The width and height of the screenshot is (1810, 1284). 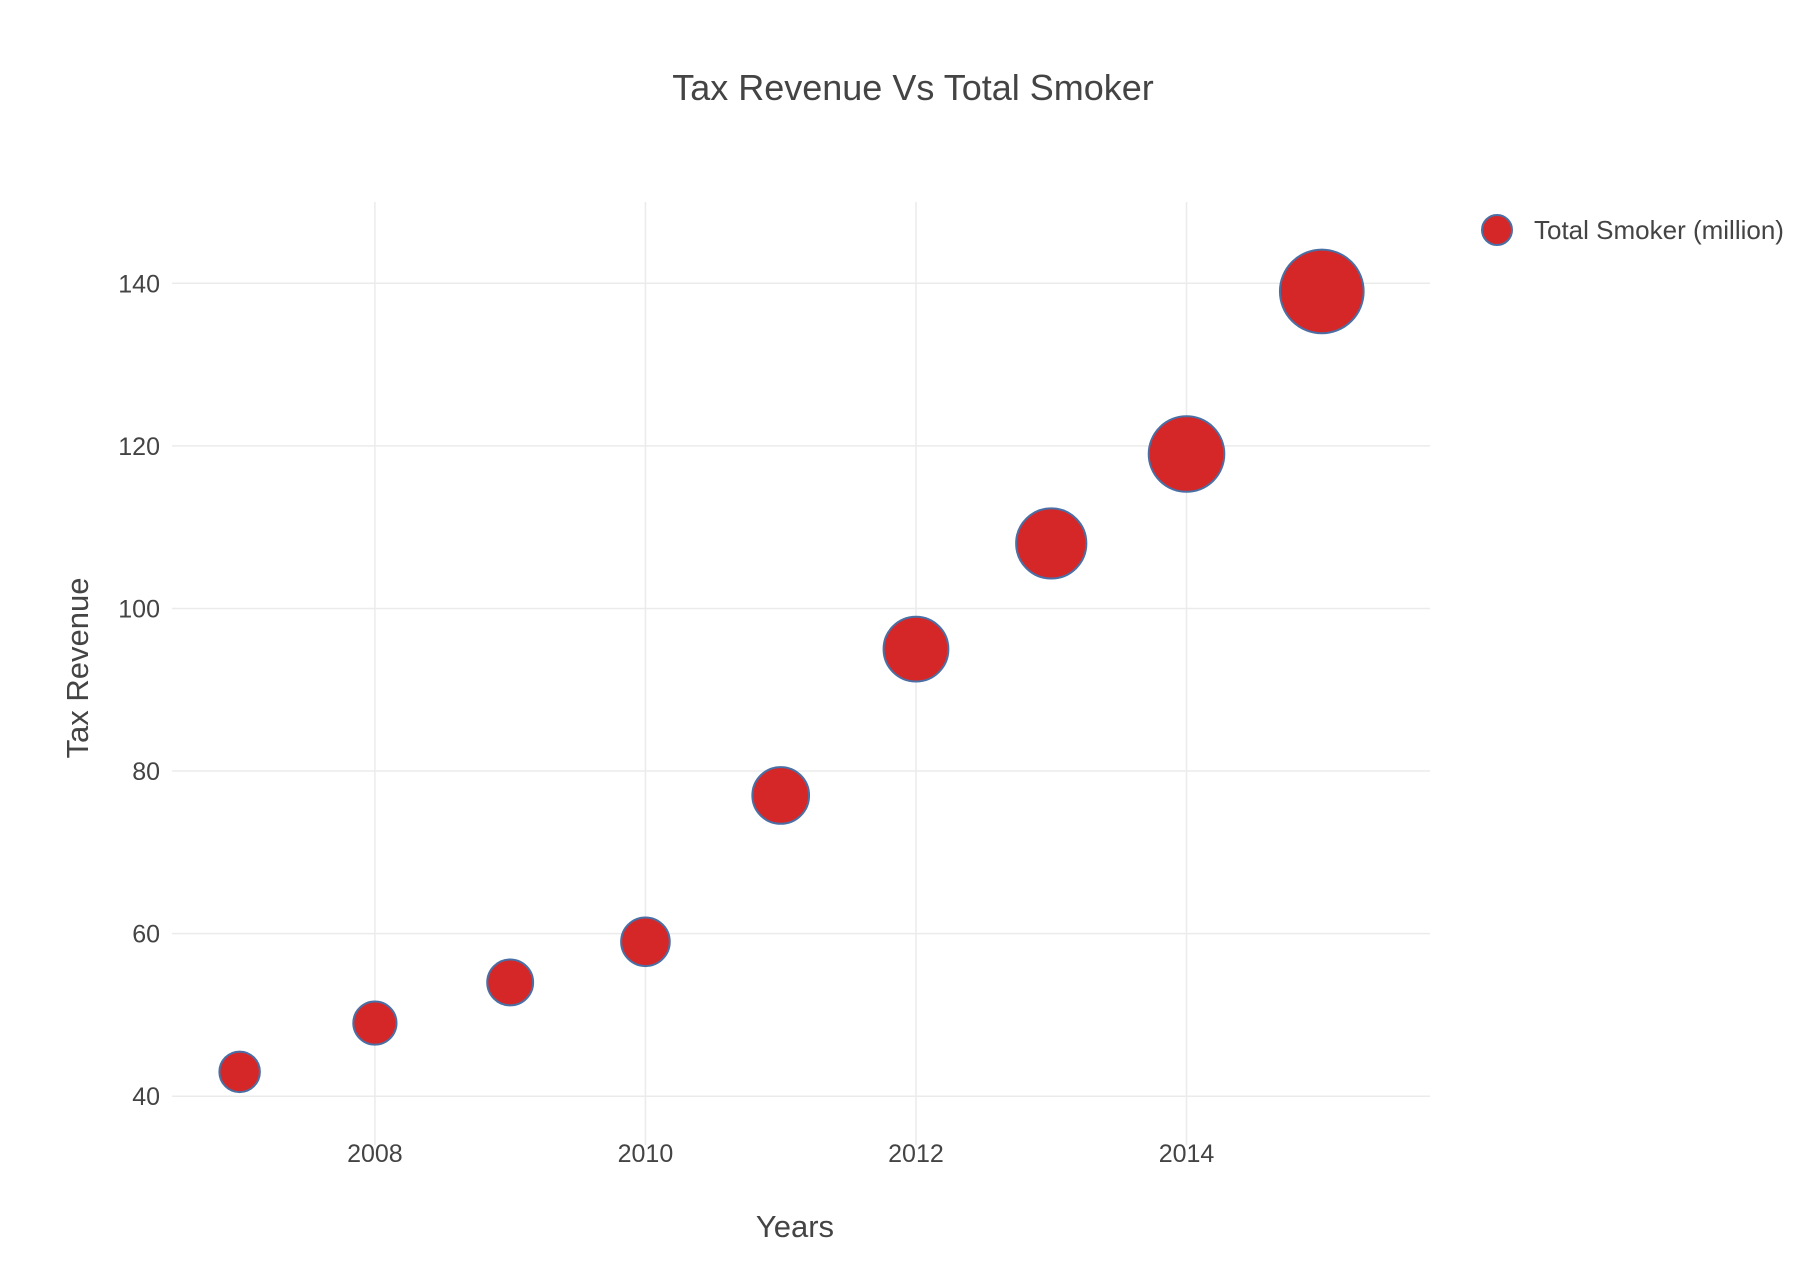 I want to click on y-tick-label: 40, so click(x=146, y=1097).